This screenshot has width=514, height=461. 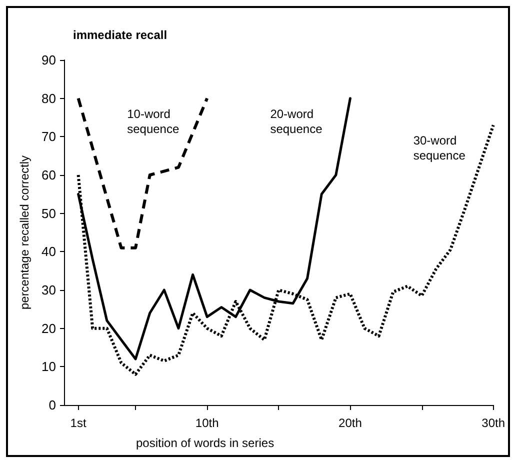 What do you see at coordinates (52, 405) in the screenshot?
I see `y-tick-label: 0` at bounding box center [52, 405].